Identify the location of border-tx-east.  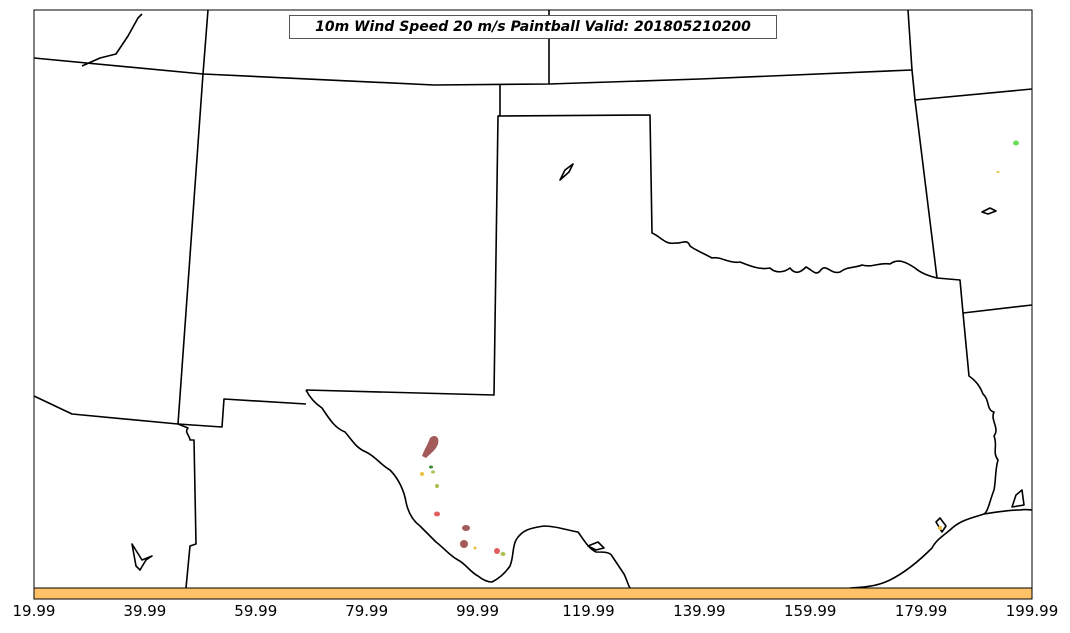
(980, 413).